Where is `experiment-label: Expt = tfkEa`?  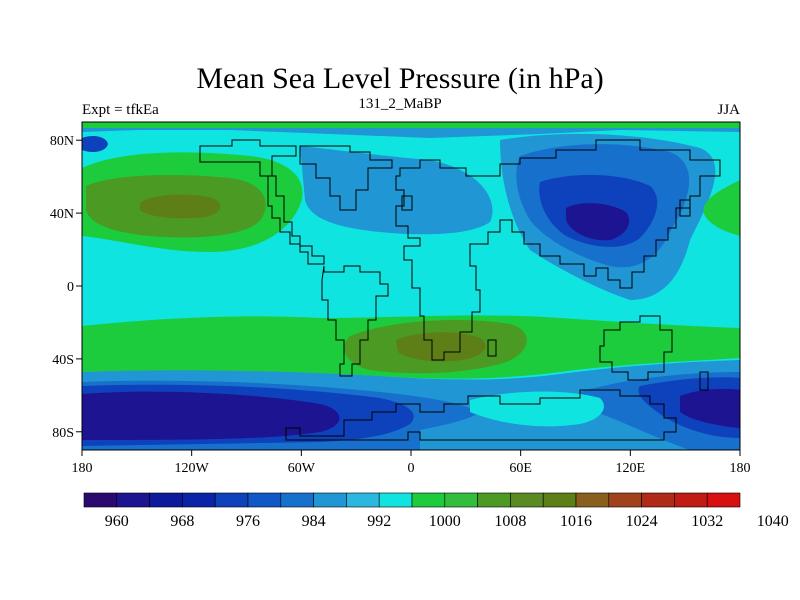
experiment-label: Expt = tfkEa is located at coordinates (120, 110).